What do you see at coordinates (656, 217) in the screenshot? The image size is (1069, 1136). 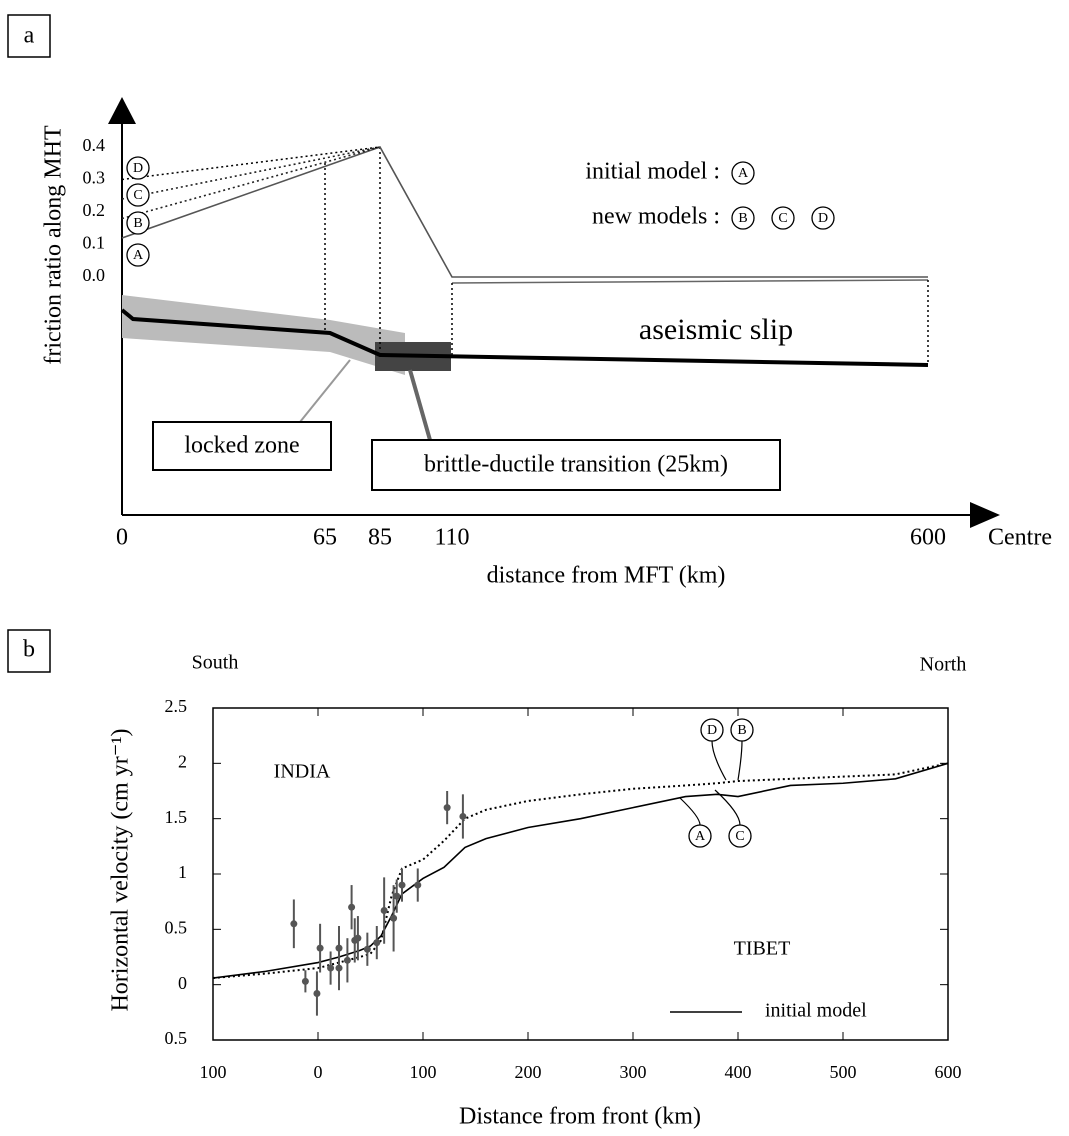 I see `legend-text: new models :` at bounding box center [656, 217].